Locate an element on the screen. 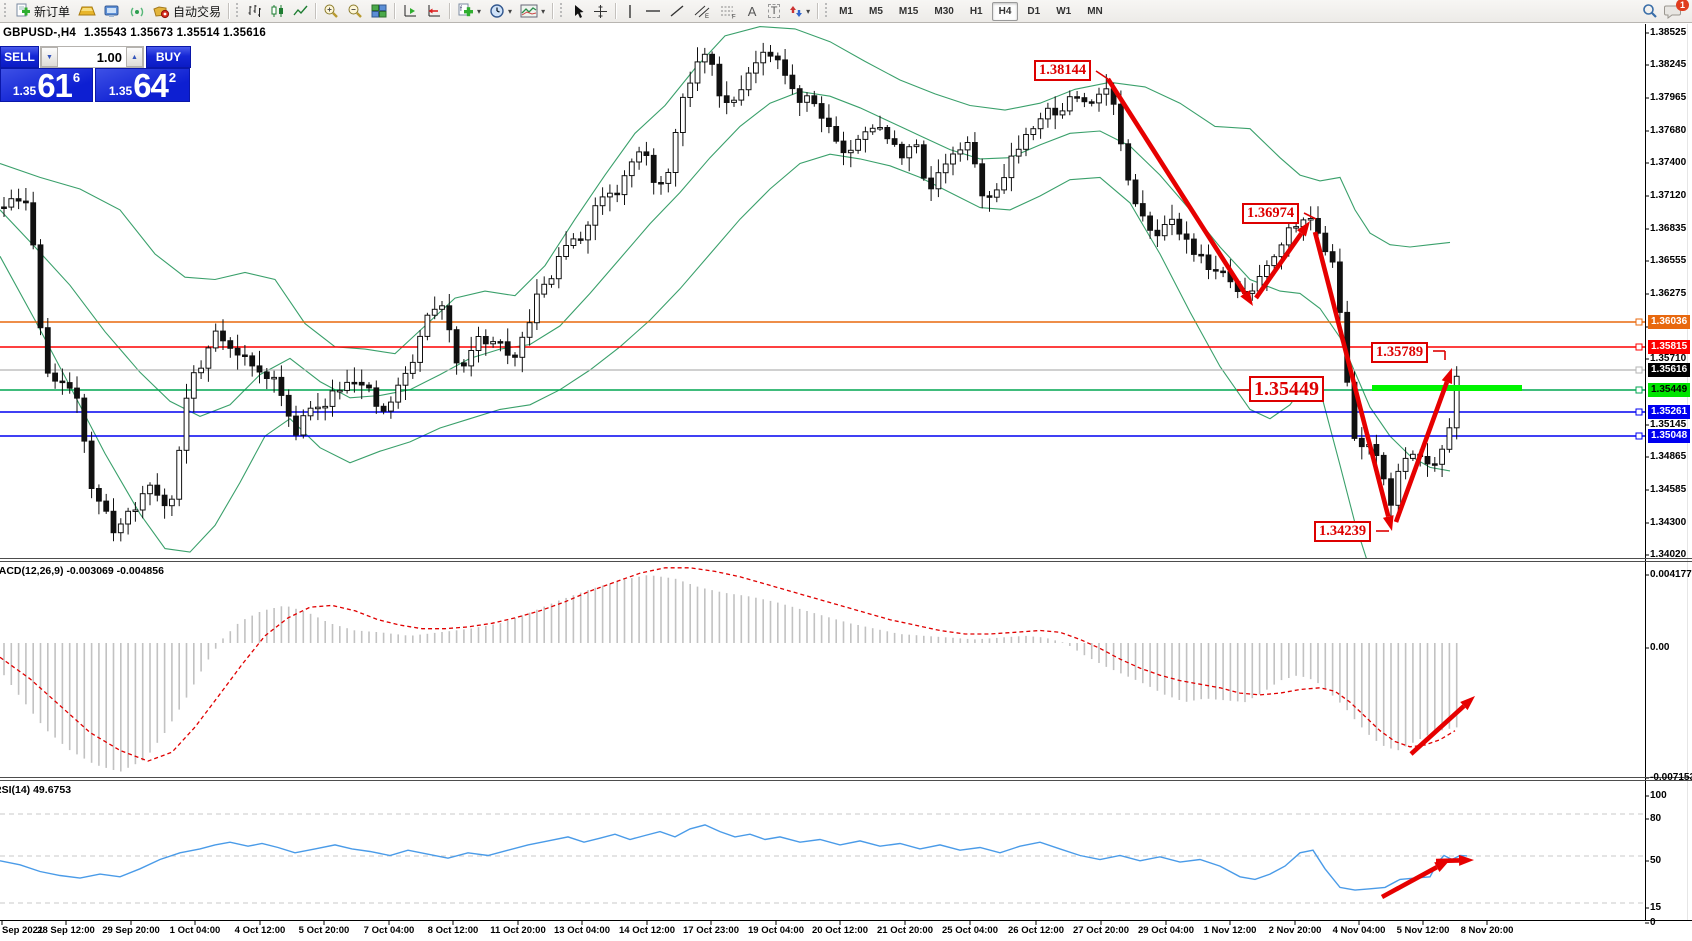 This screenshot has height=941, width=1692. auto-scroll-button is located at coordinates (410, 11).